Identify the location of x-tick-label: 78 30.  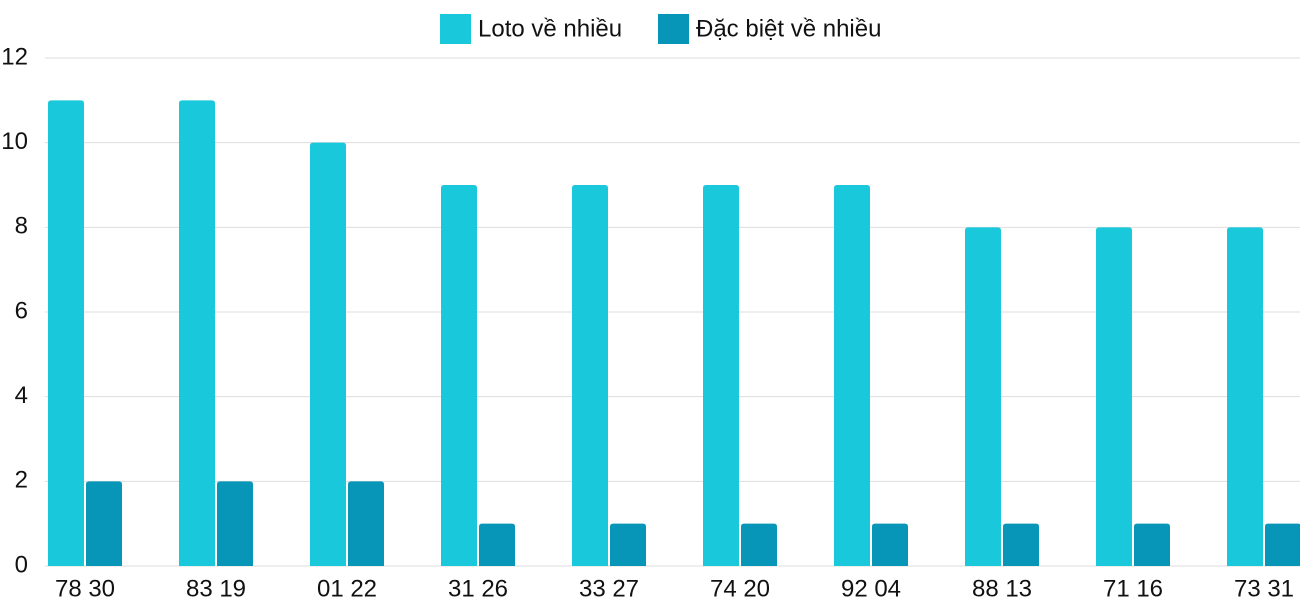
(85, 587).